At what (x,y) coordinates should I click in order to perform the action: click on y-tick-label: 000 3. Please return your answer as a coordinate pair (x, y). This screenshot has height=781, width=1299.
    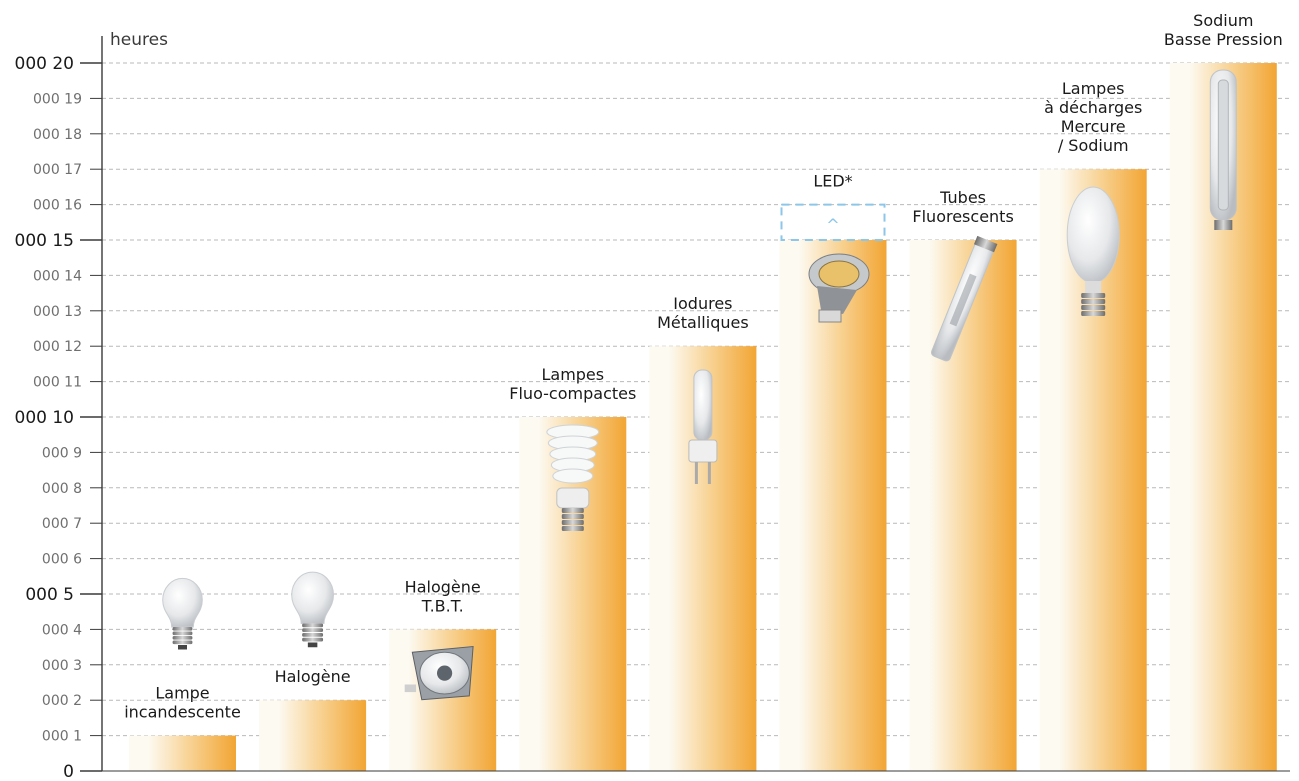
    Looking at the image, I should click on (62, 666).